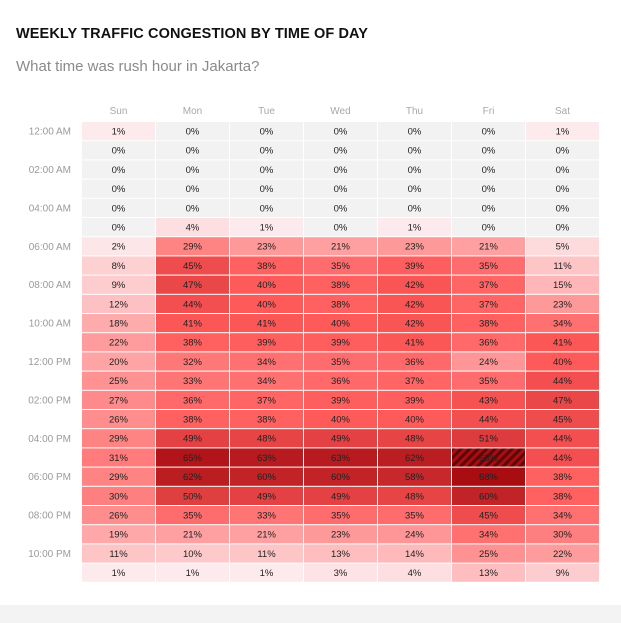 The height and width of the screenshot is (623, 621). What do you see at coordinates (415, 247) in the screenshot?
I see `cell-value-label: 23%` at bounding box center [415, 247].